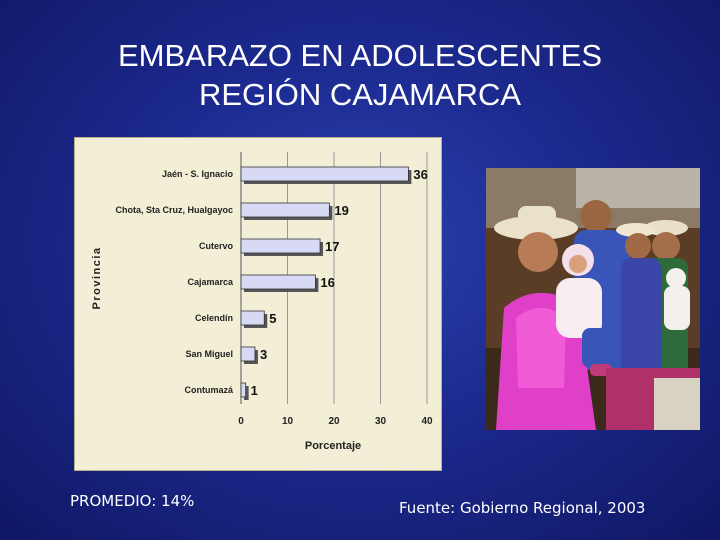 The height and width of the screenshot is (540, 720). Describe the element at coordinates (209, 354) in the screenshot. I see `y-tick-label: San Miguel` at that location.